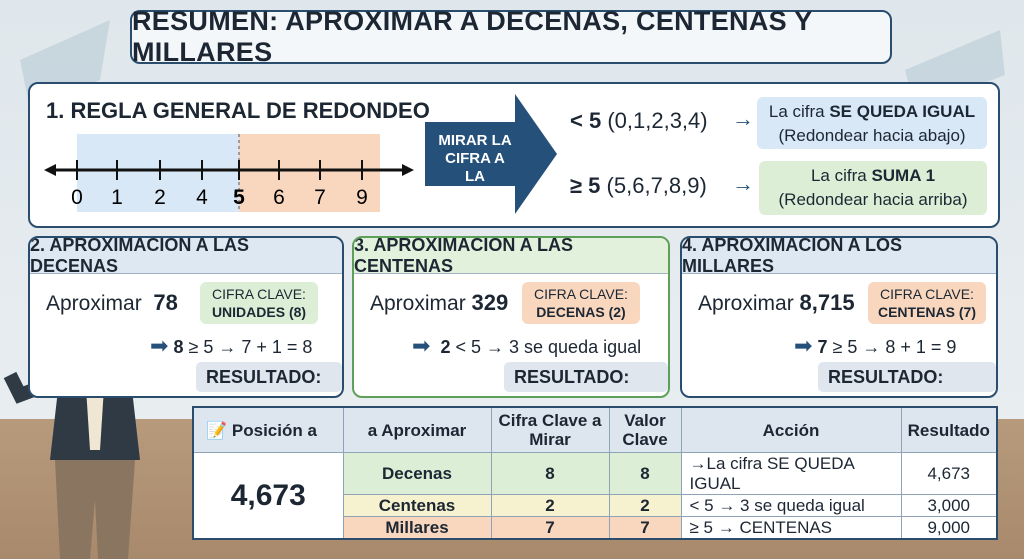 The image size is (1024, 559). What do you see at coordinates (309, 173) in the screenshot?
I see `high-zone` at bounding box center [309, 173].